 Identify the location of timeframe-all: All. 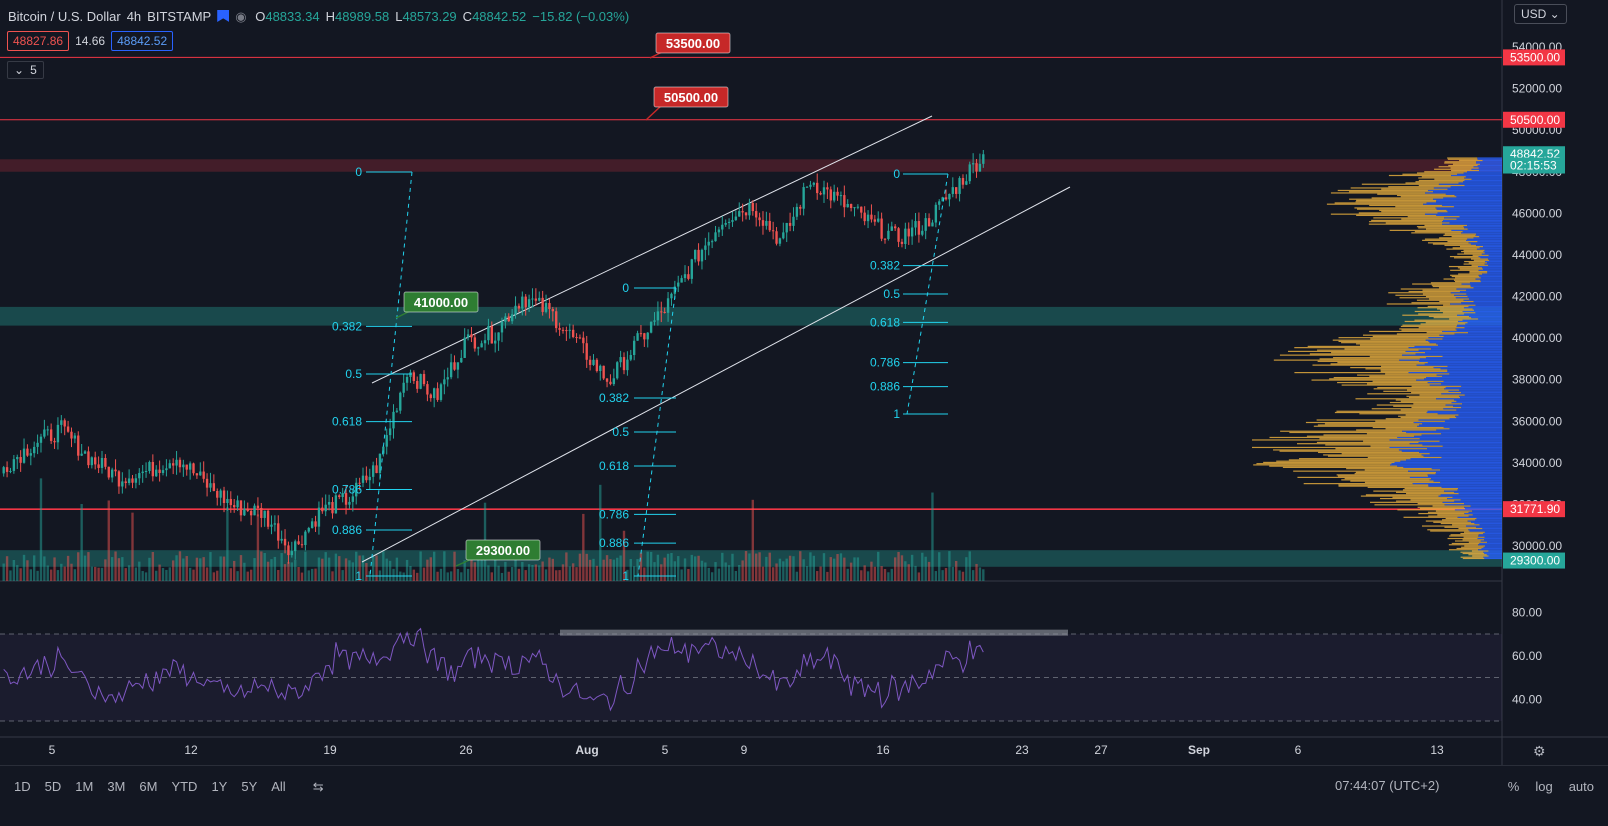
(278, 786).